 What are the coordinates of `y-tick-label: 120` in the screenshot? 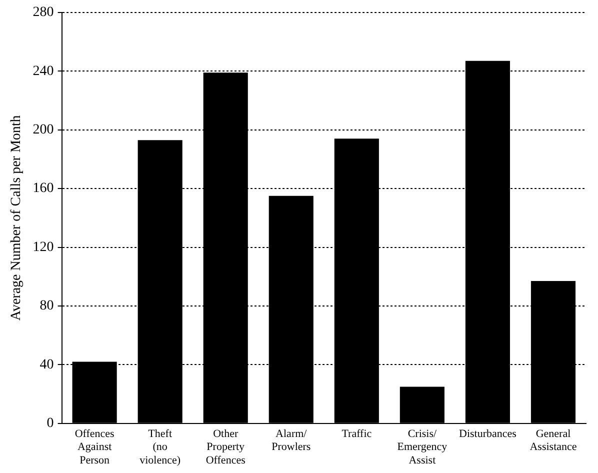 It's located at (43, 247).